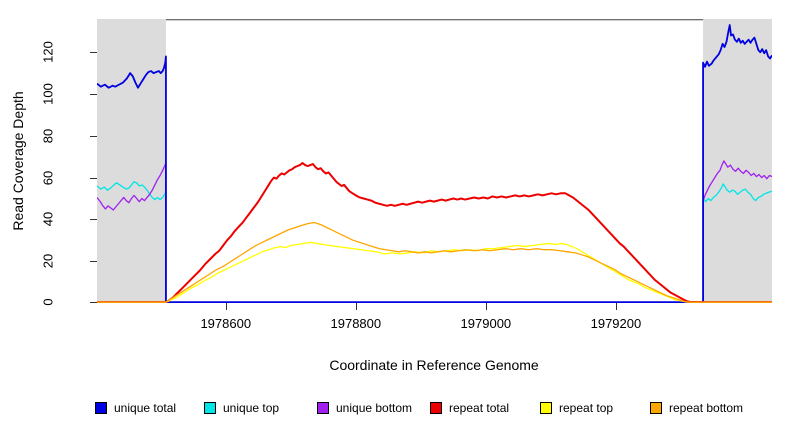 The image size is (792, 432). Describe the element at coordinates (706, 408) in the screenshot. I see `legend-label-repeat-bottom: repeat bottom` at that location.